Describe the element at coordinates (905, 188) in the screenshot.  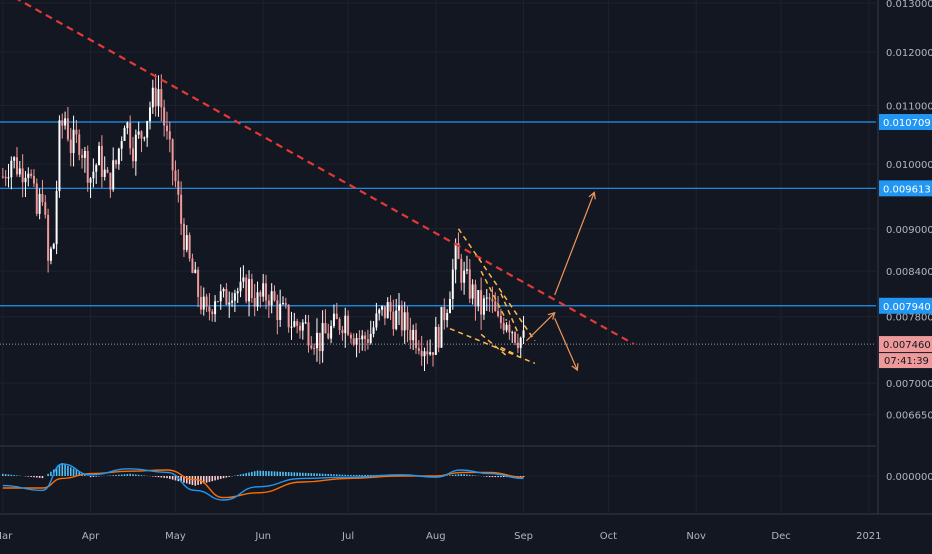
I see `horizontal-line-tag` at that location.